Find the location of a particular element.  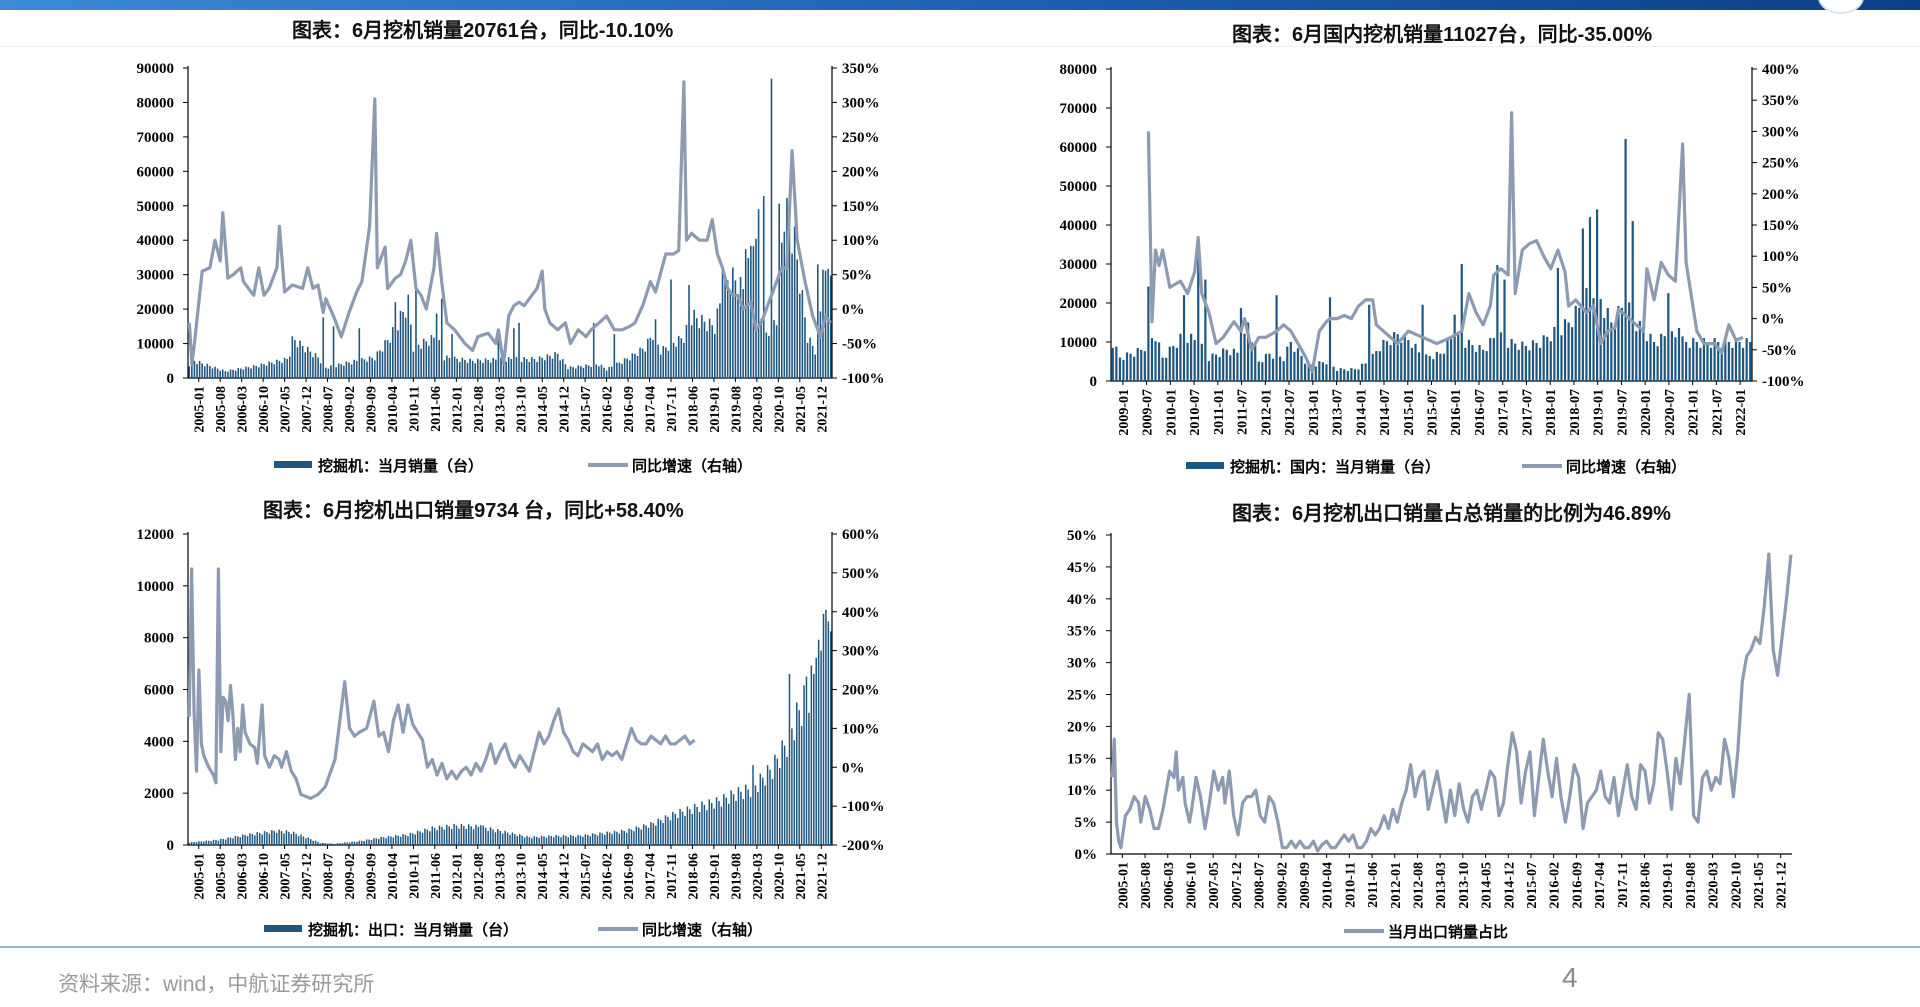

x-tick-label: 2007-12 is located at coordinates (307, 409).